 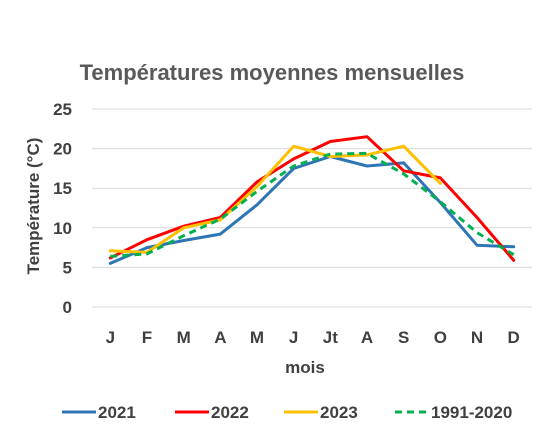 What do you see at coordinates (62, 149) in the screenshot?
I see `y-tick-label: 20` at bounding box center [62, 149].